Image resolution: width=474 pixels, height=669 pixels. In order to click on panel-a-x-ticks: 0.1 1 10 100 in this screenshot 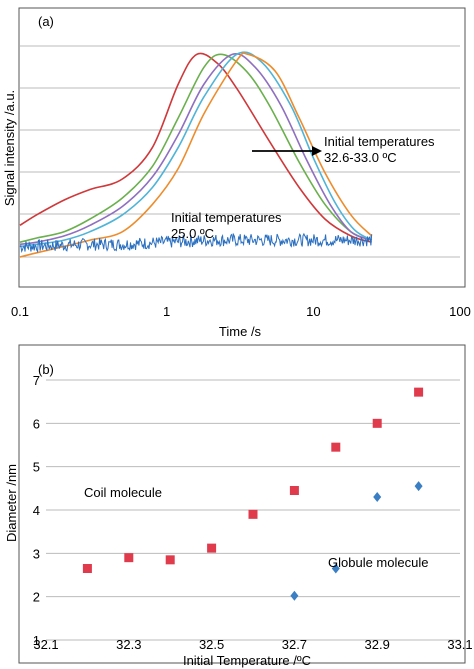, I will do `click(241, 311)`.